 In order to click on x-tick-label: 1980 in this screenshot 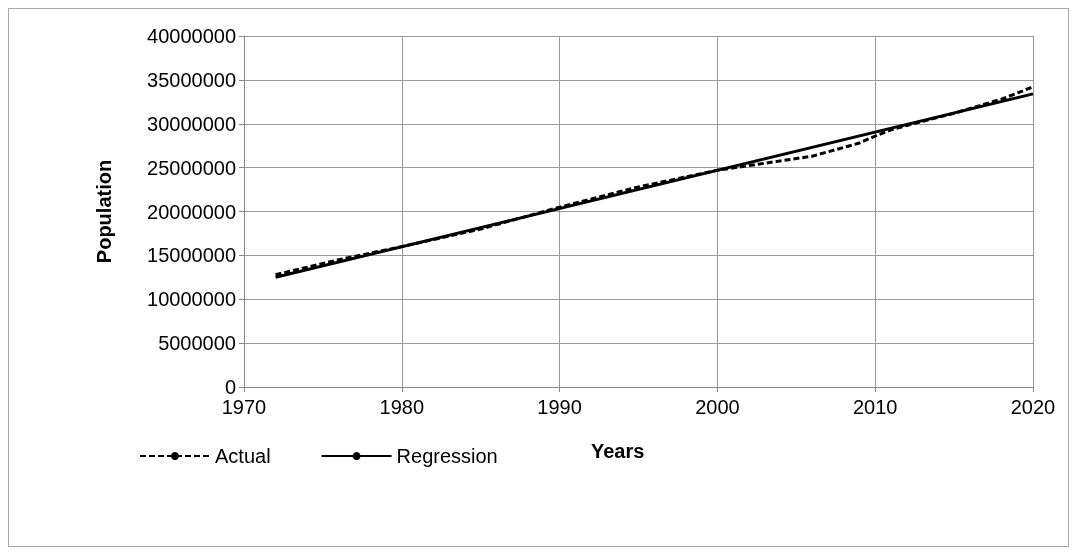, I will do `click(402, 407)`.